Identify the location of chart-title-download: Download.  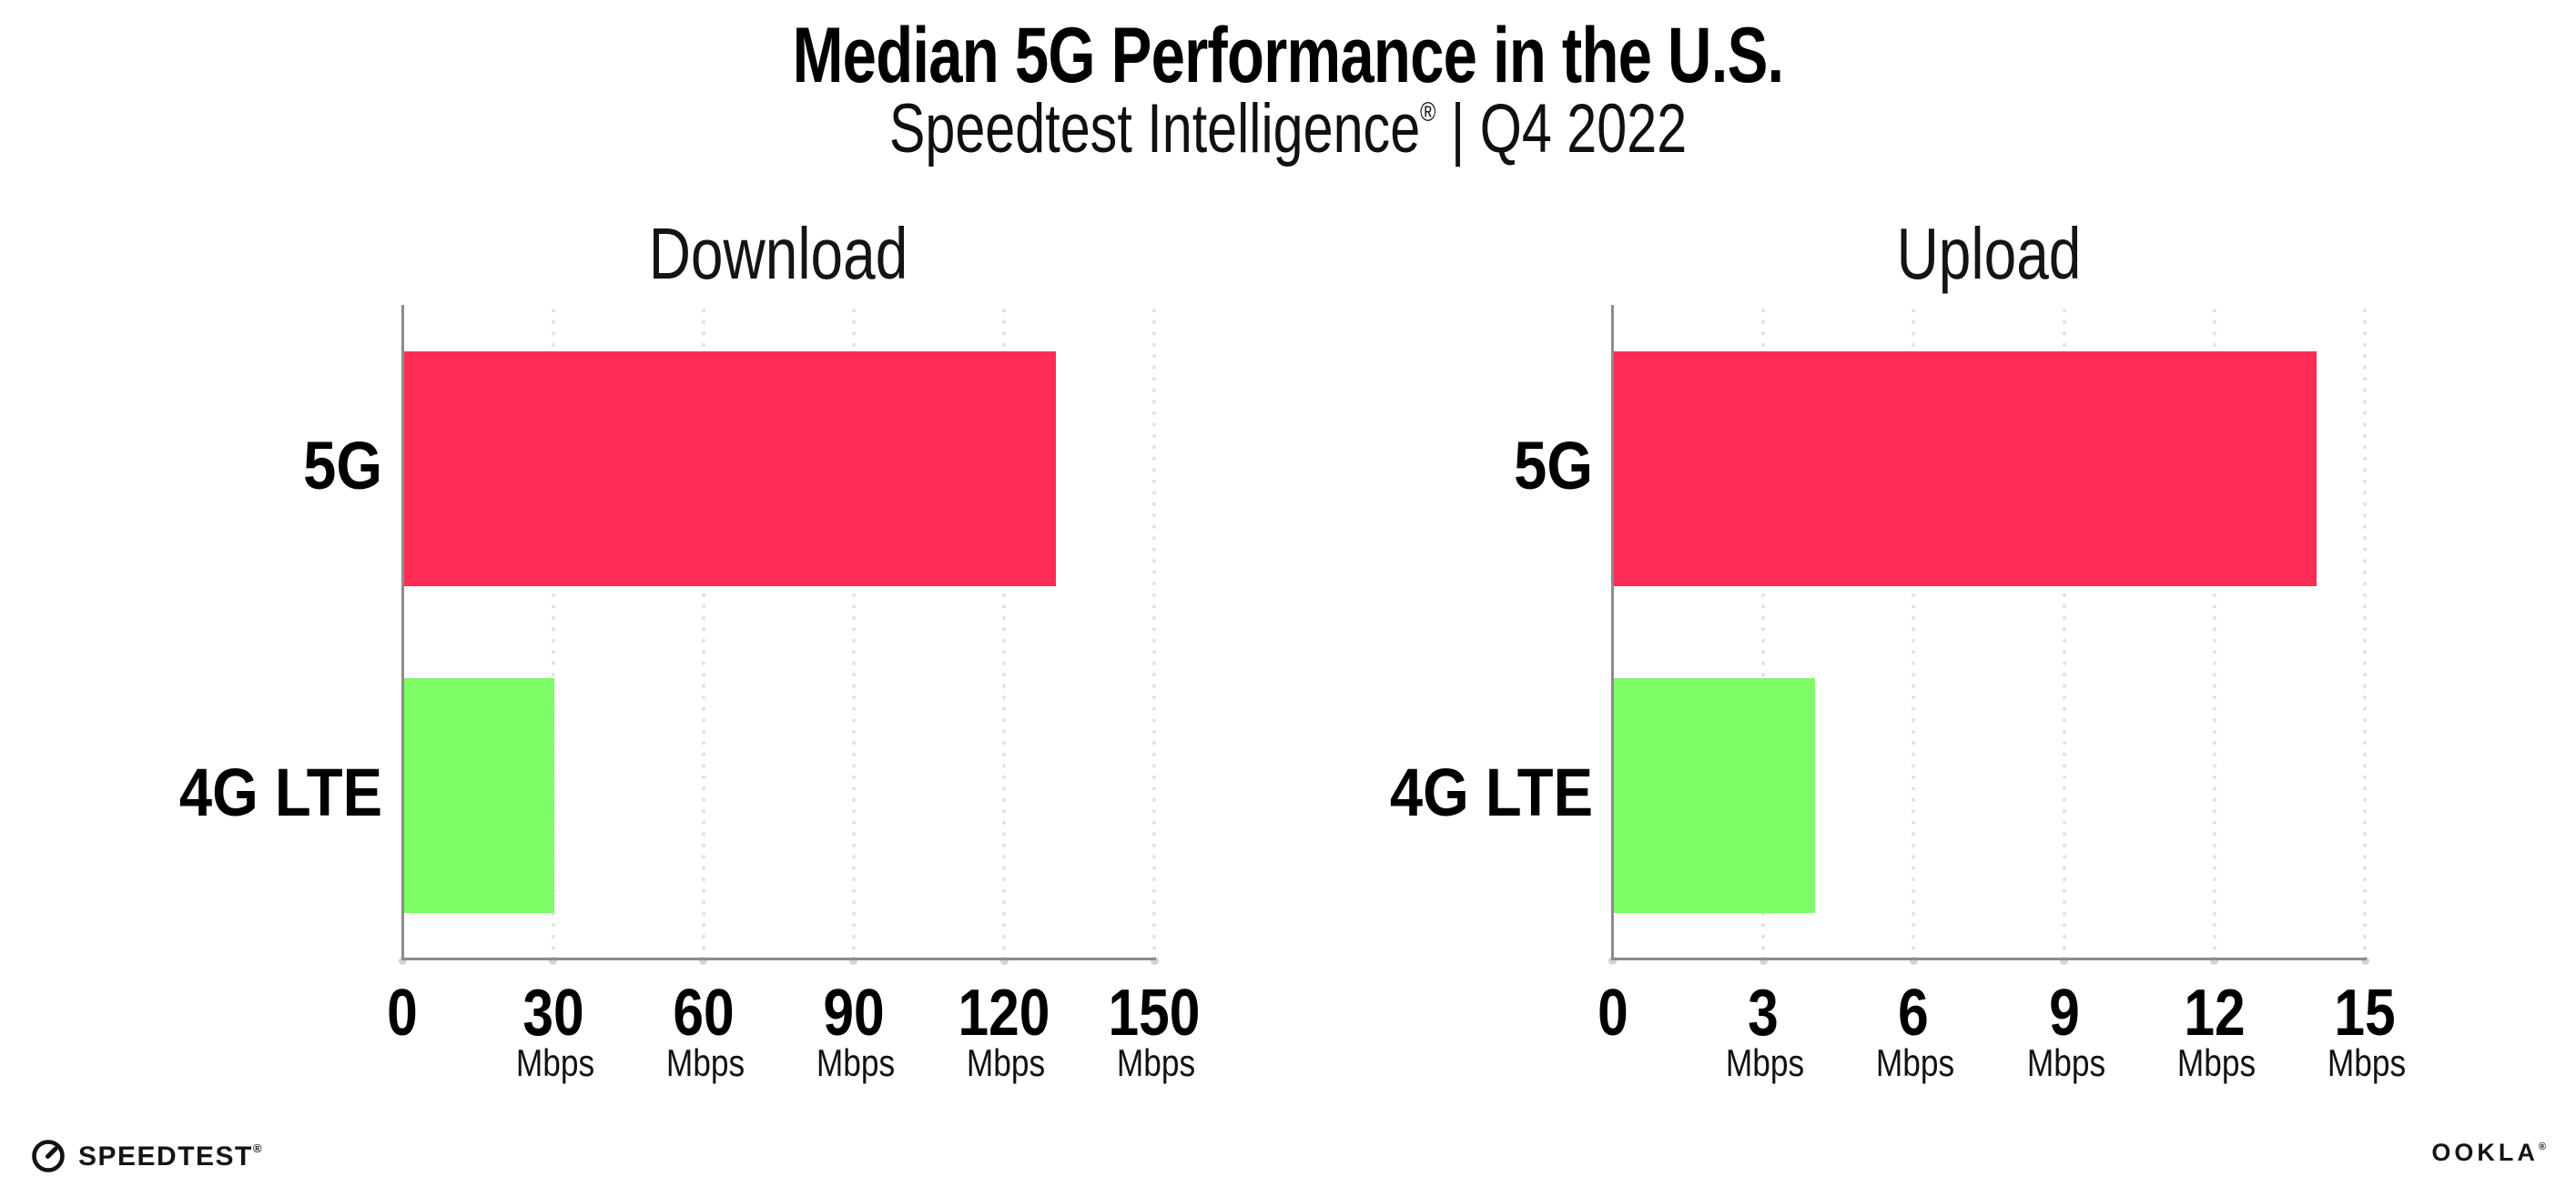
(778, 254).